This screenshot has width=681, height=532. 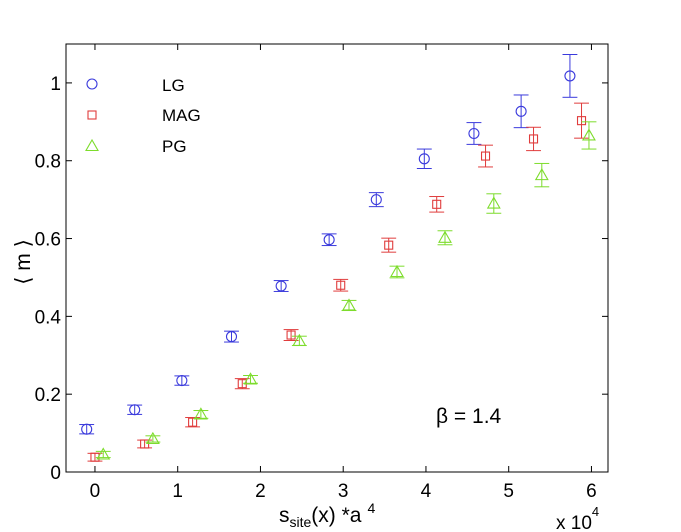 I want to click on y-tick-label: 1, so click(x=55, y=84).